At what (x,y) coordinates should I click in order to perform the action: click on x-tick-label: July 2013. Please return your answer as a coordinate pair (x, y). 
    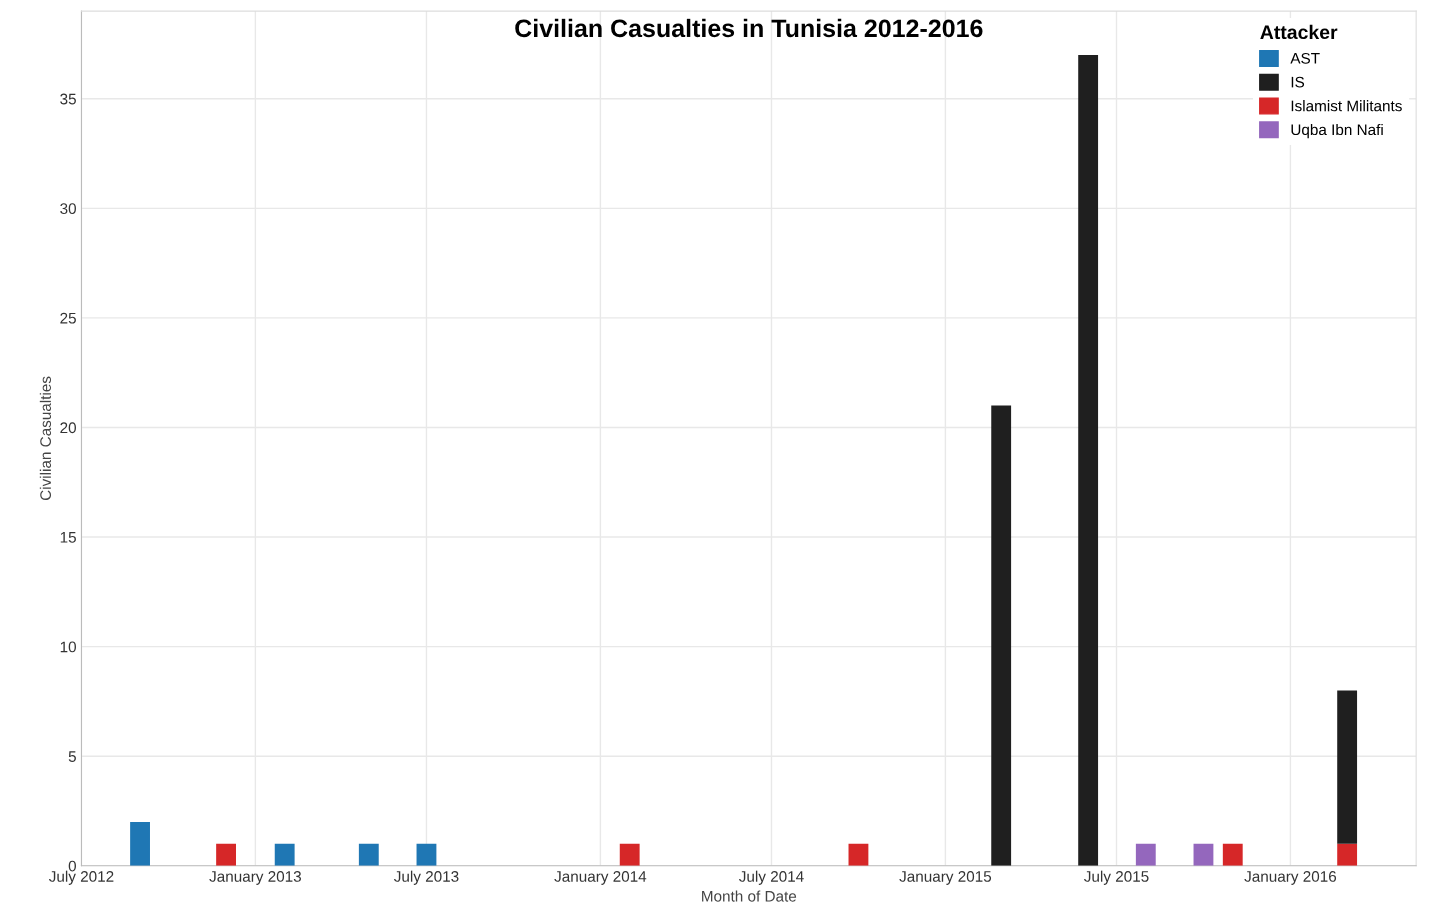
    Looking at the image, I should click on (426, 877).